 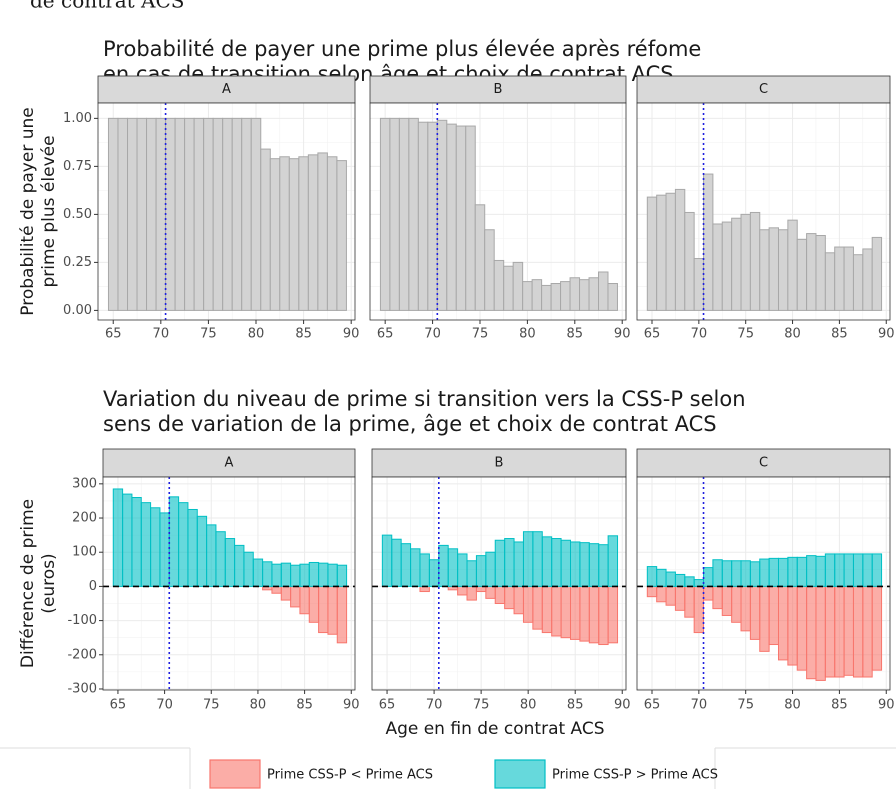 I want to click on y-tick-label: -200, so click(x=82, y=654).